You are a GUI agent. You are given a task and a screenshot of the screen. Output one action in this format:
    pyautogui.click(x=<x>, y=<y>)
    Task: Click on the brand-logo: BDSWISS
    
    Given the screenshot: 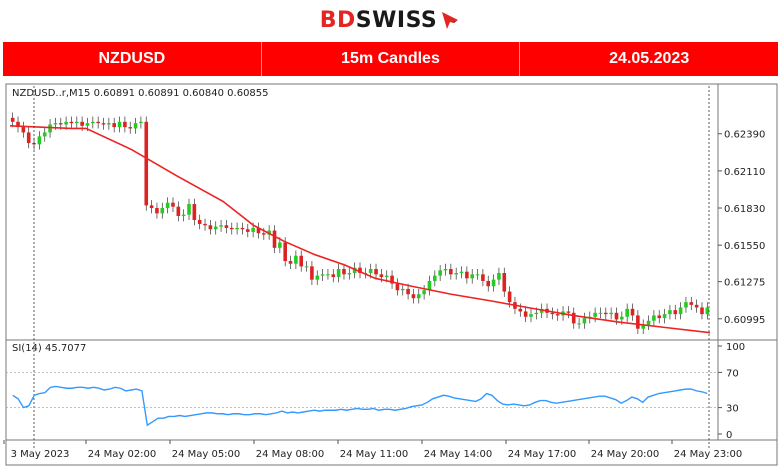 What is the action you would take?
    pyautogui.click(x=390, y=20)
    